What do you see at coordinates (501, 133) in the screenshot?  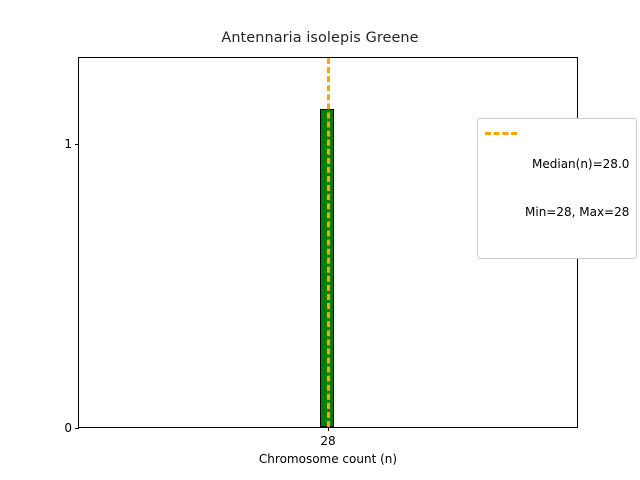 I see `dashed-line-icon` at bounding box center [501, 133].